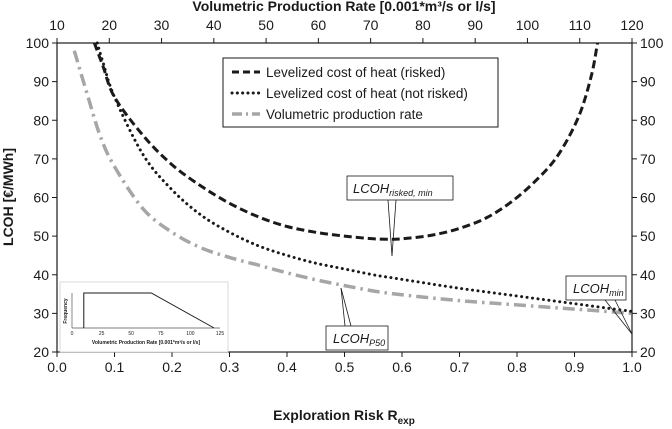 Image resolution: width=672 pixels, height=429 pixels. Describe the element at coordinates (393, 189) in the screenshot. I see `callout-risked-text: LCOHrisked, min` at that location.